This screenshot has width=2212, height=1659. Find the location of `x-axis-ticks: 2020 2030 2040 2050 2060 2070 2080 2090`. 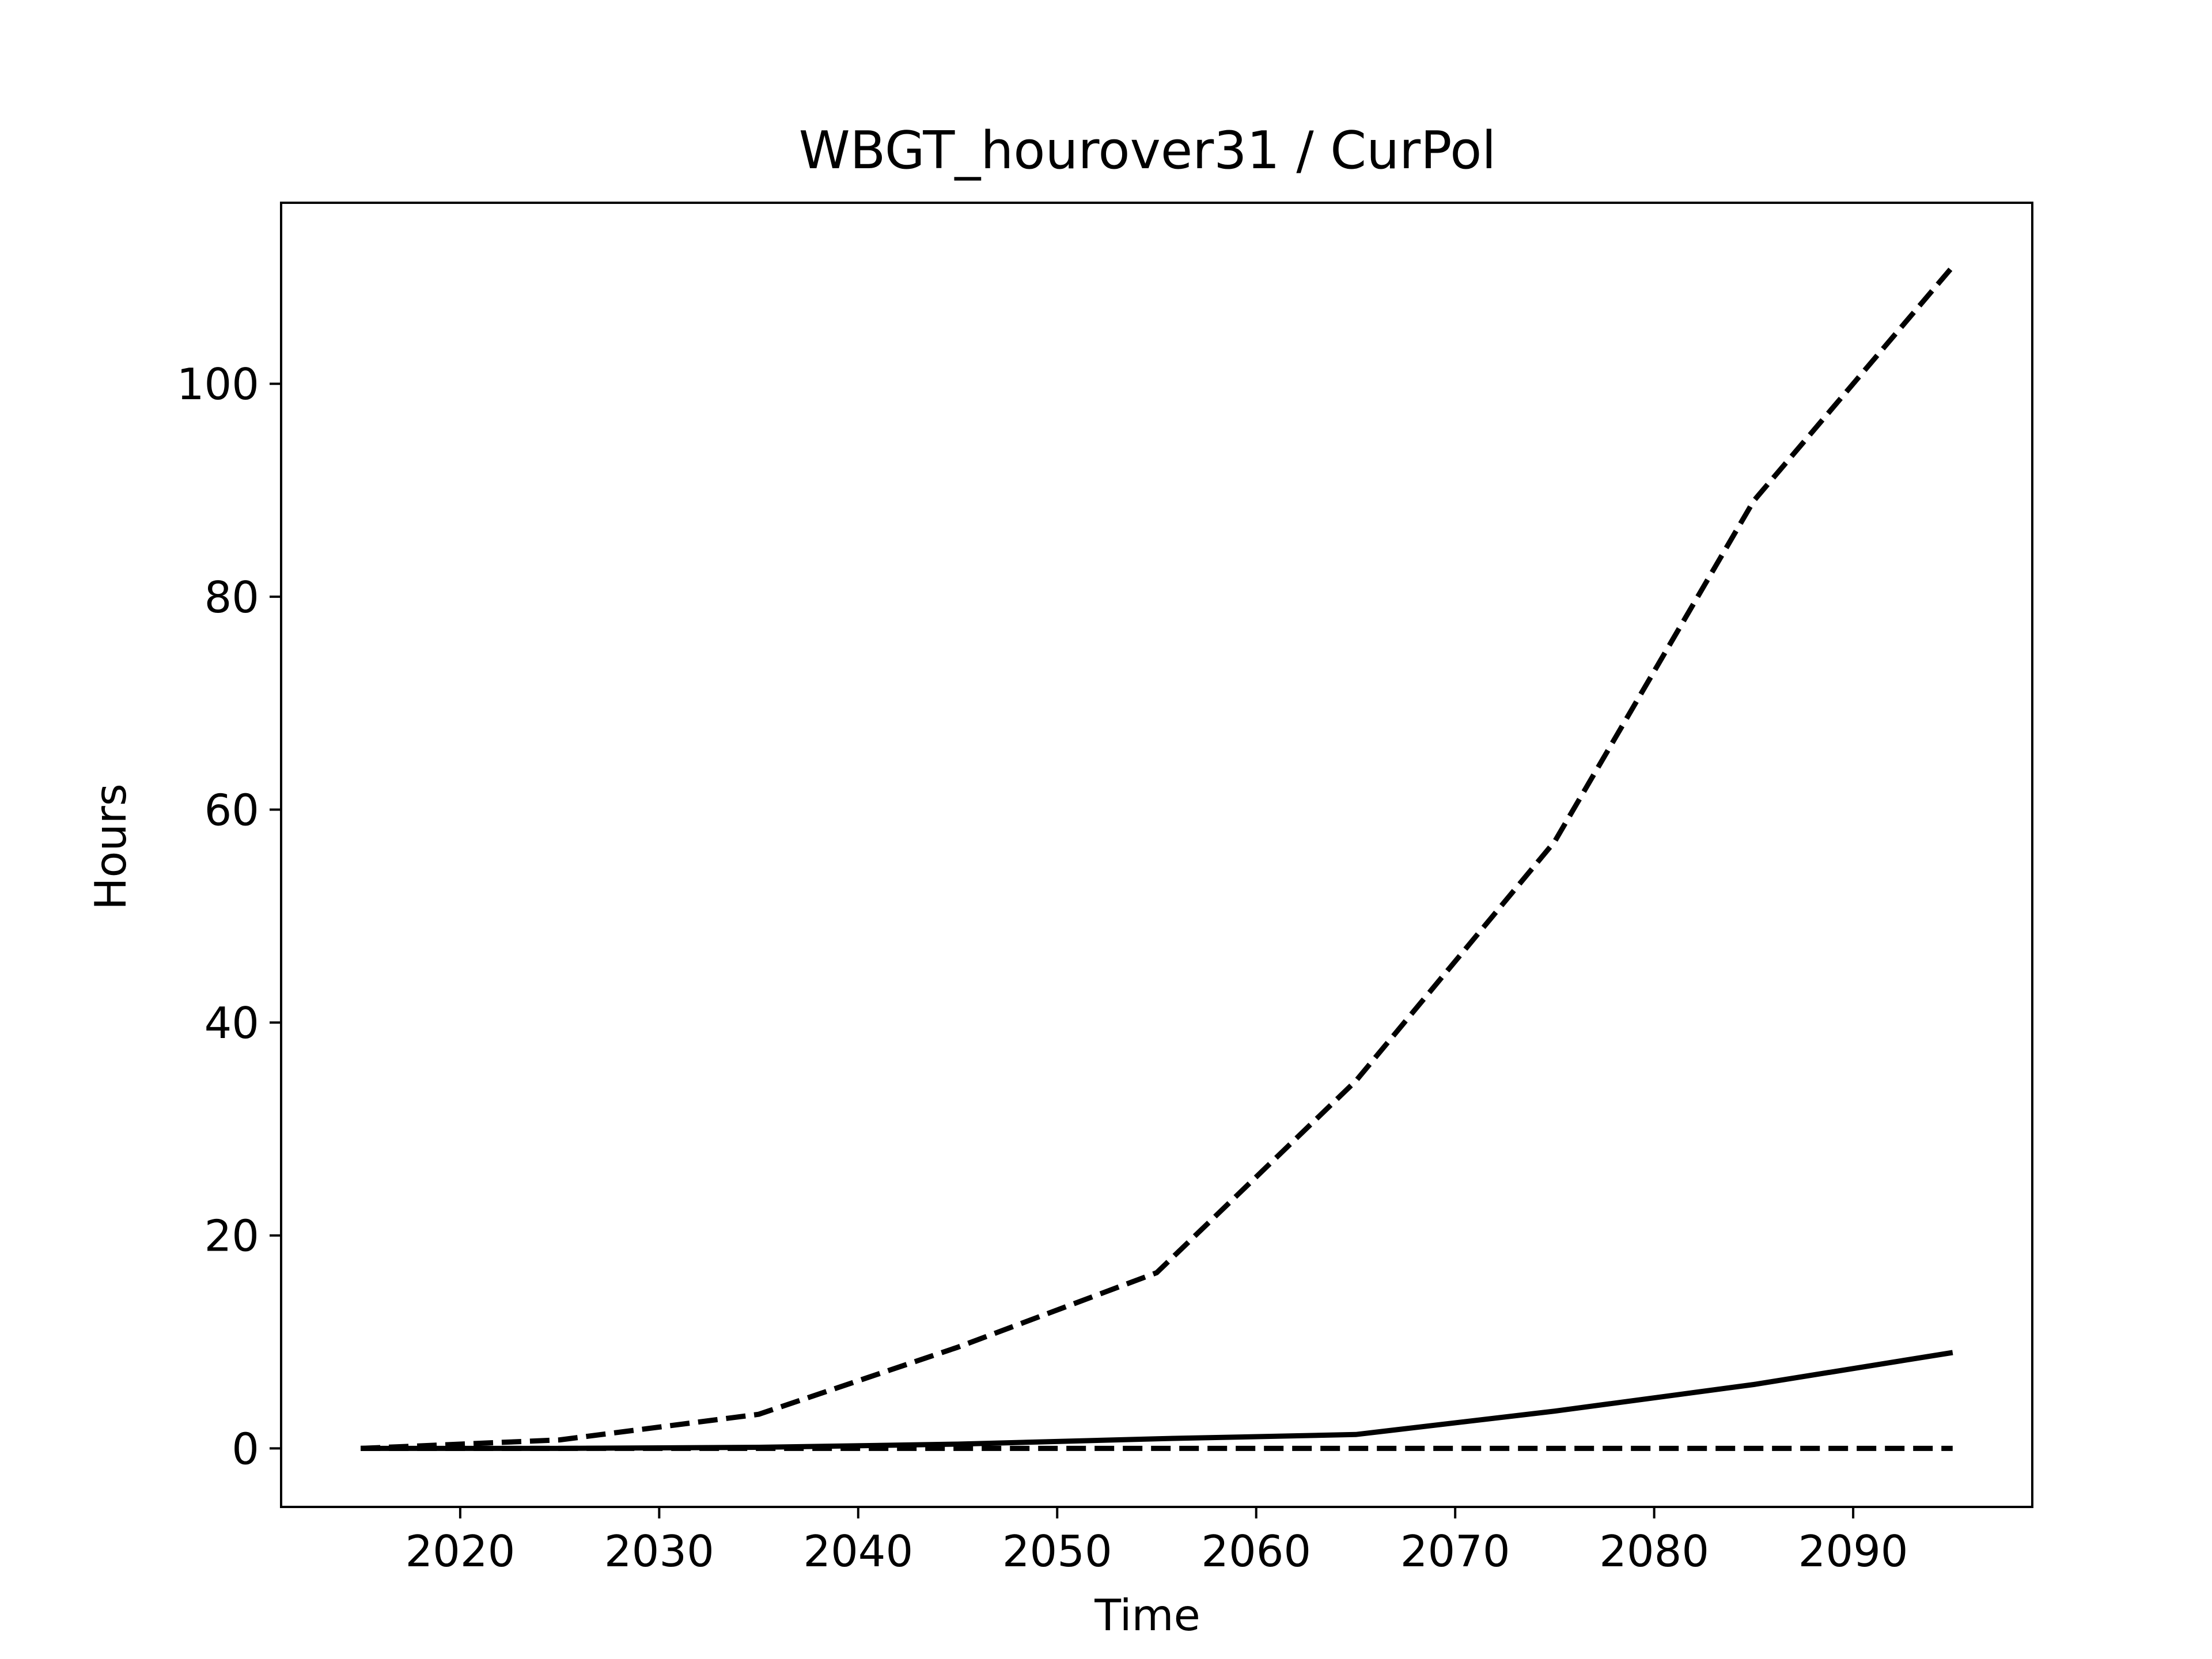

x-axis-ticks: 2020 2030 2040 2050 2060 2070 2080 2090 is located at coordinates (1156, 1542).